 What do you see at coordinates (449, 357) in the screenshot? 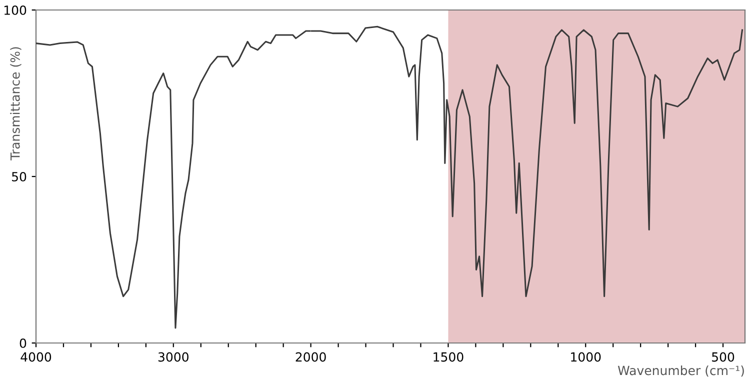
I see `x-tick-label: 1500` at bounding box center [449, 357].